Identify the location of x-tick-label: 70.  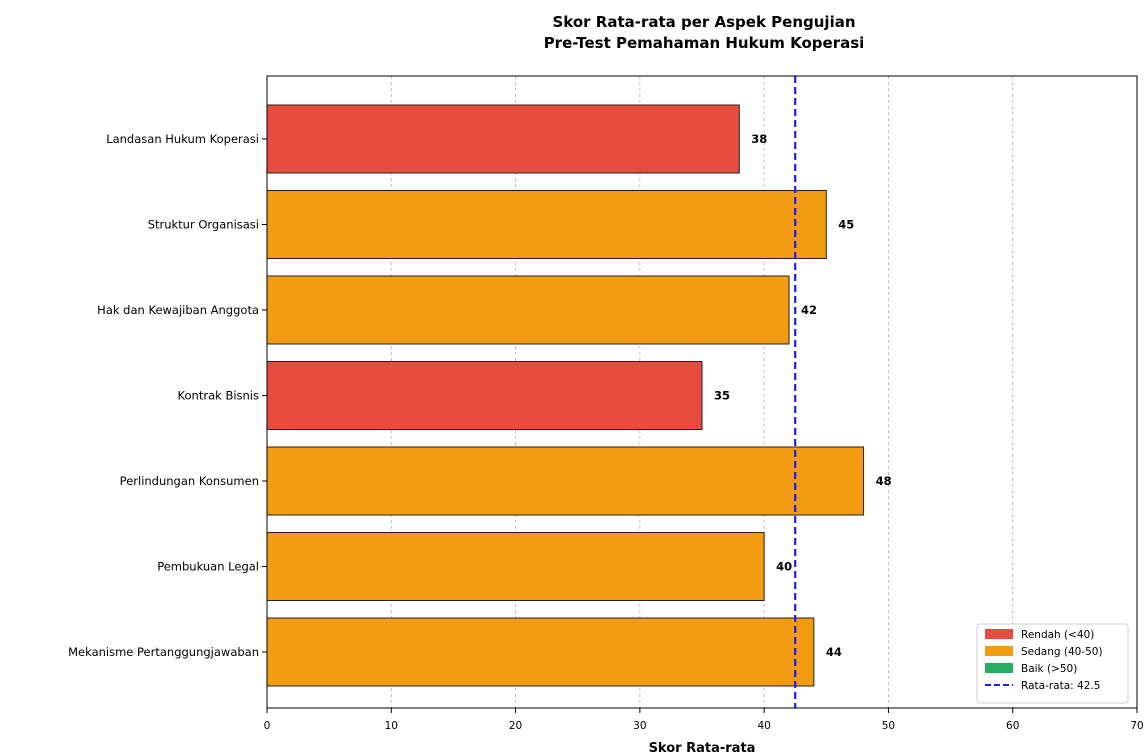
(1136, 726).